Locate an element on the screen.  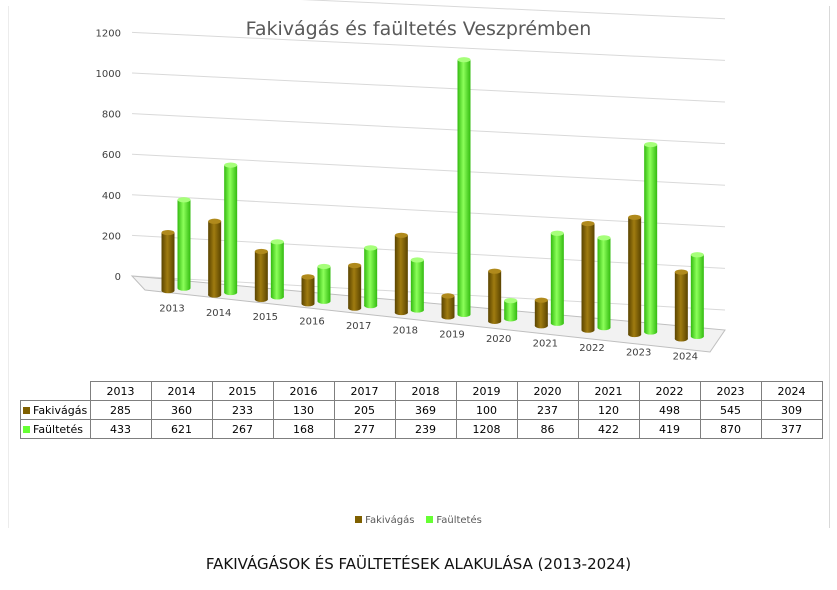
data-table-series-name: Fakivágás is located at coordinates (55, 410).